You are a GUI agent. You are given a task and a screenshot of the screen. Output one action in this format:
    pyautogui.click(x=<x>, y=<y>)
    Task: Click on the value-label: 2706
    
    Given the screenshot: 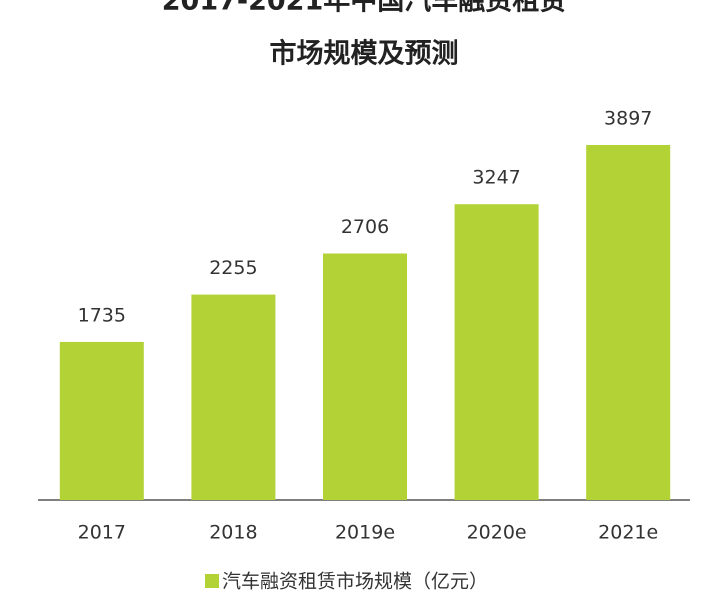 What is the action you would take?
    pyautogui.click(x=365, y=227)
    